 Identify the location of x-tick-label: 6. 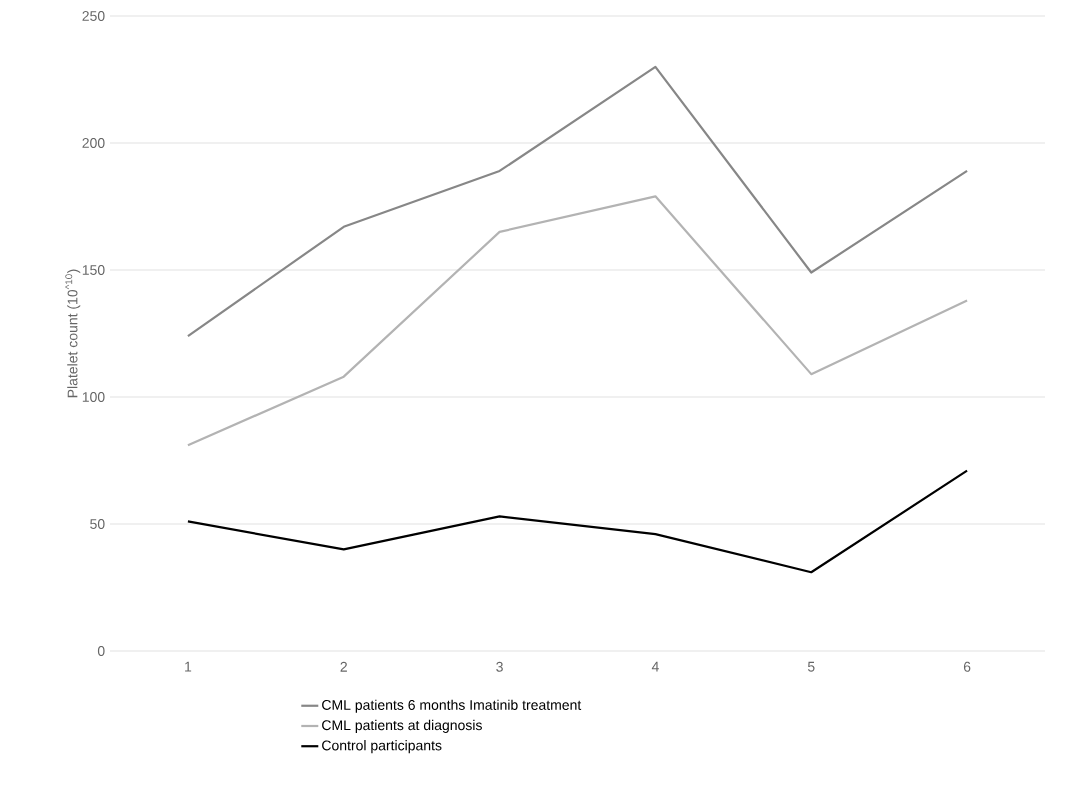
(967, 666).